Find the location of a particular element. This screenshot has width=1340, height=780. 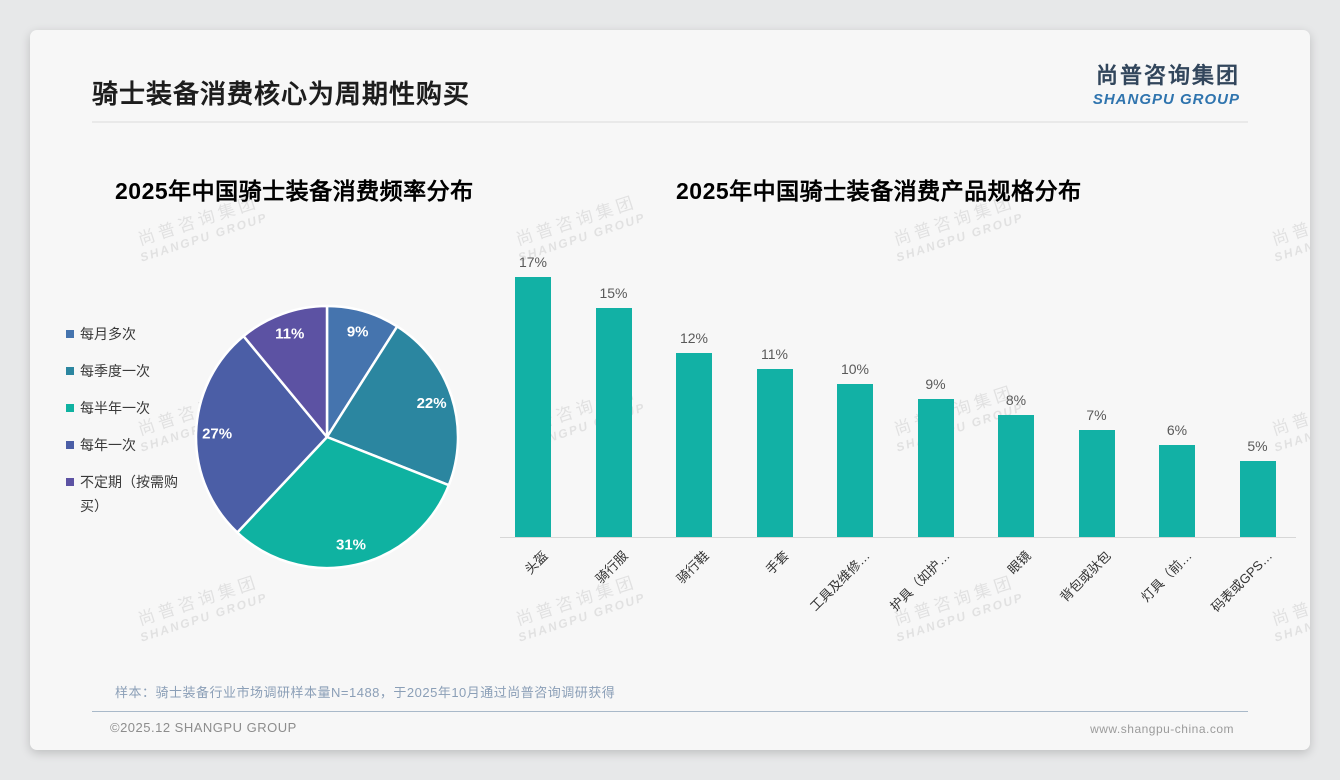

bar-value-label: 7% is located at coordinates (1096, 414).